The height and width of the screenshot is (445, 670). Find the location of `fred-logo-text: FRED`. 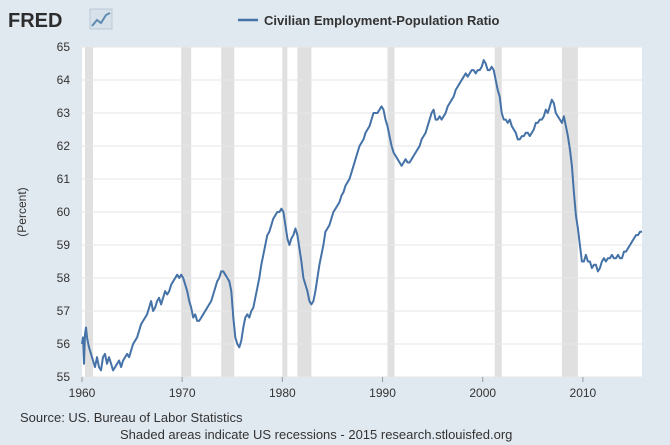

fred-logo-text: FRED is located at coordinates (35, 21).